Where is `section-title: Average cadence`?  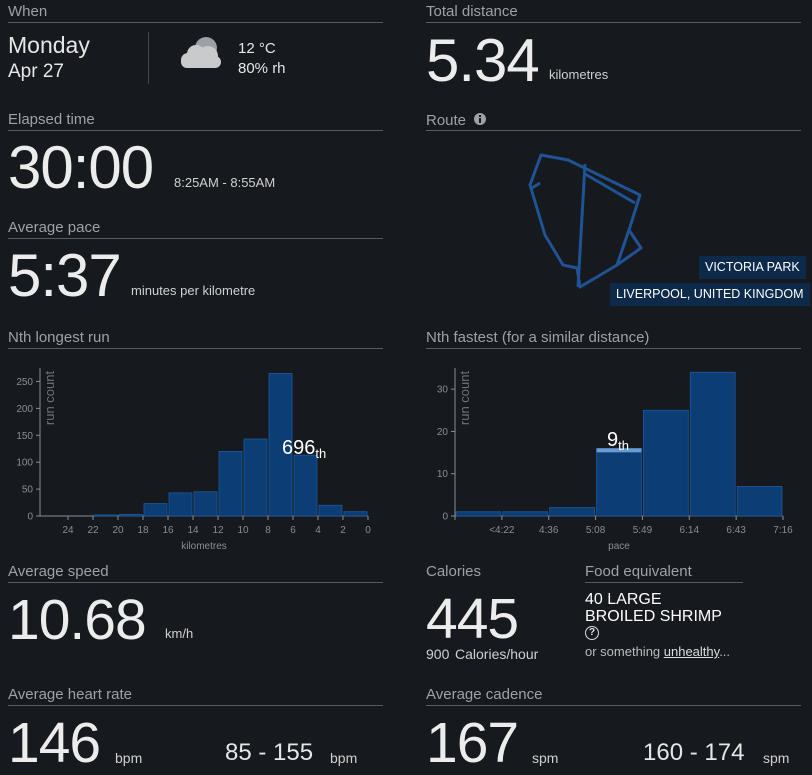 section-title: Average cadence is located at coordinates (613, 696).